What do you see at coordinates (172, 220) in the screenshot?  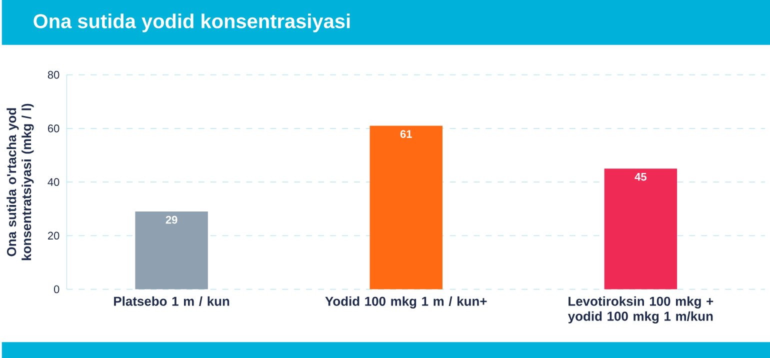 I see `data-label: 29` at bounding box center [172, 220].